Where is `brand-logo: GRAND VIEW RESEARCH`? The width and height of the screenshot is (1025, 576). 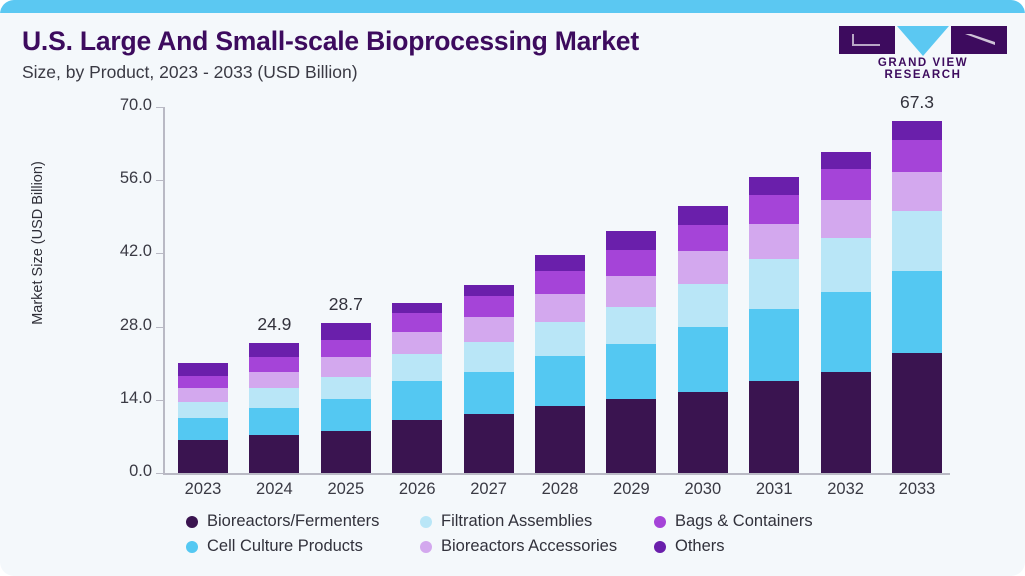 brand-logo: GRAND VIEW RESEARCH is located at coordinates (923, 52).